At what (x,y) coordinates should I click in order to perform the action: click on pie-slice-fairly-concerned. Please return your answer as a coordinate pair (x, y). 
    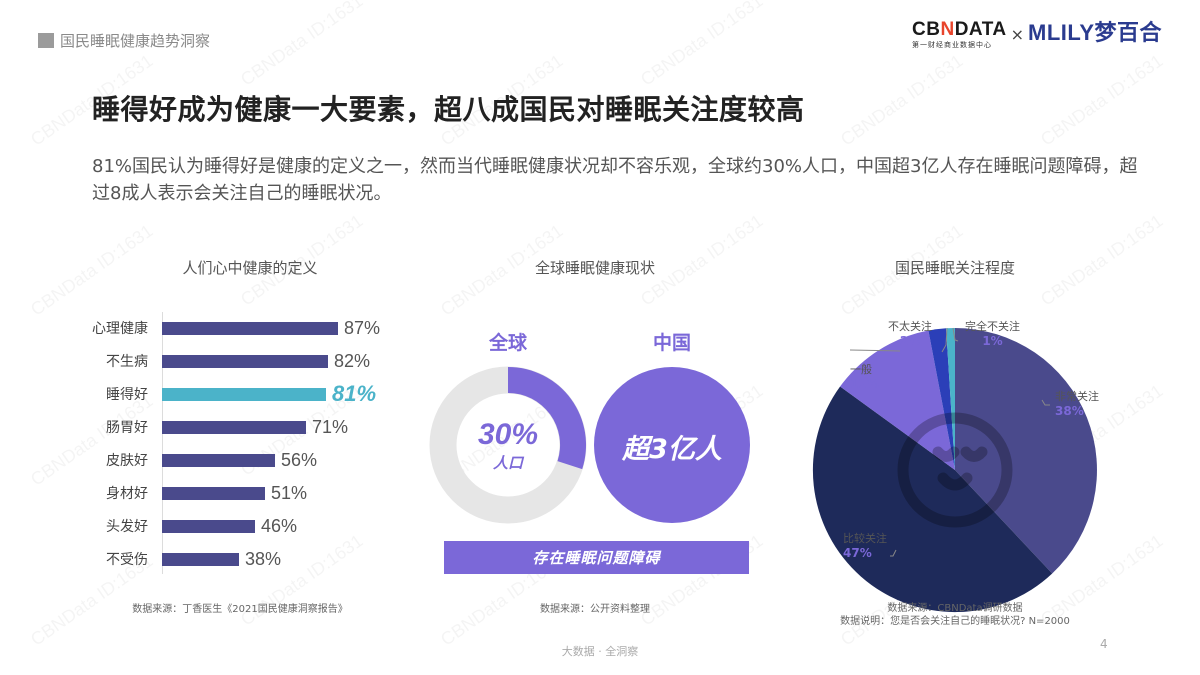
    Looking at the image, I should click on (932, 499).